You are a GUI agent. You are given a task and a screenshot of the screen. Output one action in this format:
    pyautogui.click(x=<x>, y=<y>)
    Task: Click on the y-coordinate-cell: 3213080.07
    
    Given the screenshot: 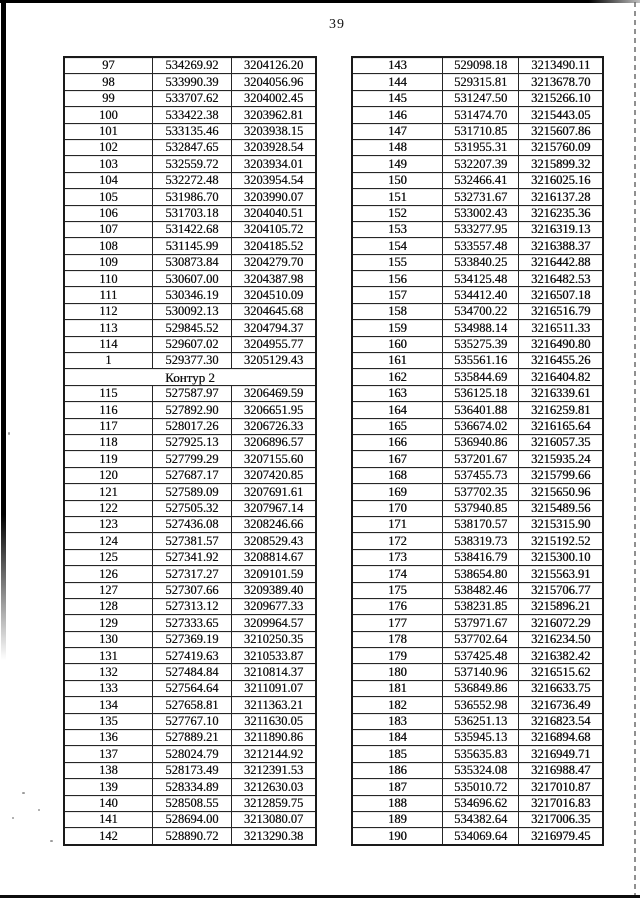 What is the action you would take?
    pyautogui.click(x=274, y=819)
    